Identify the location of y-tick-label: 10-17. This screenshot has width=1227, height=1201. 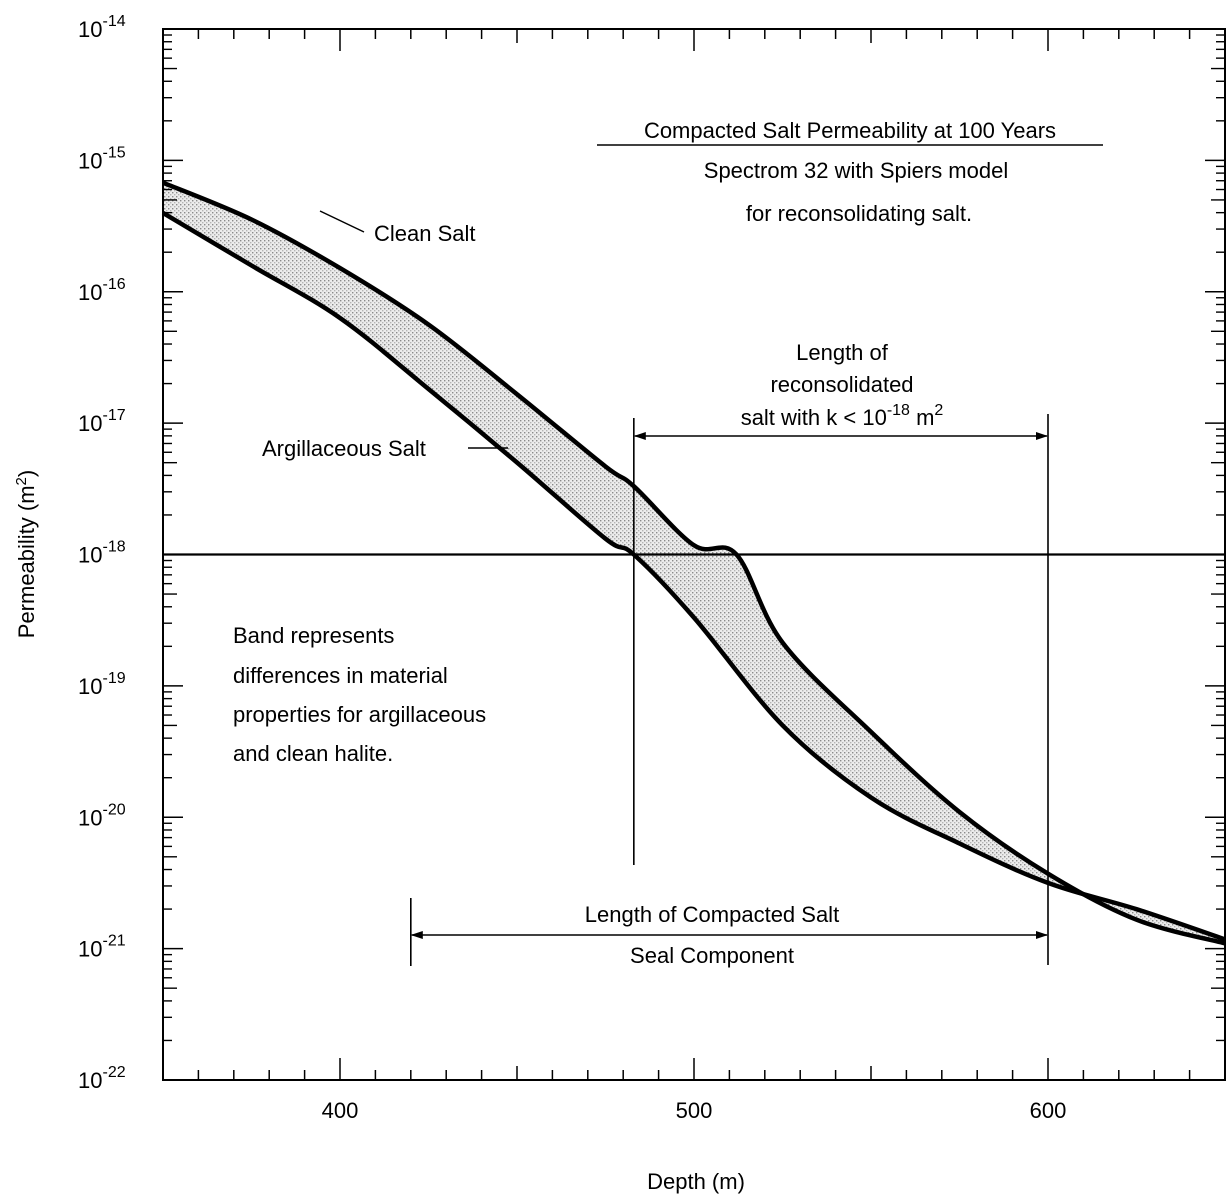
(102, 421).